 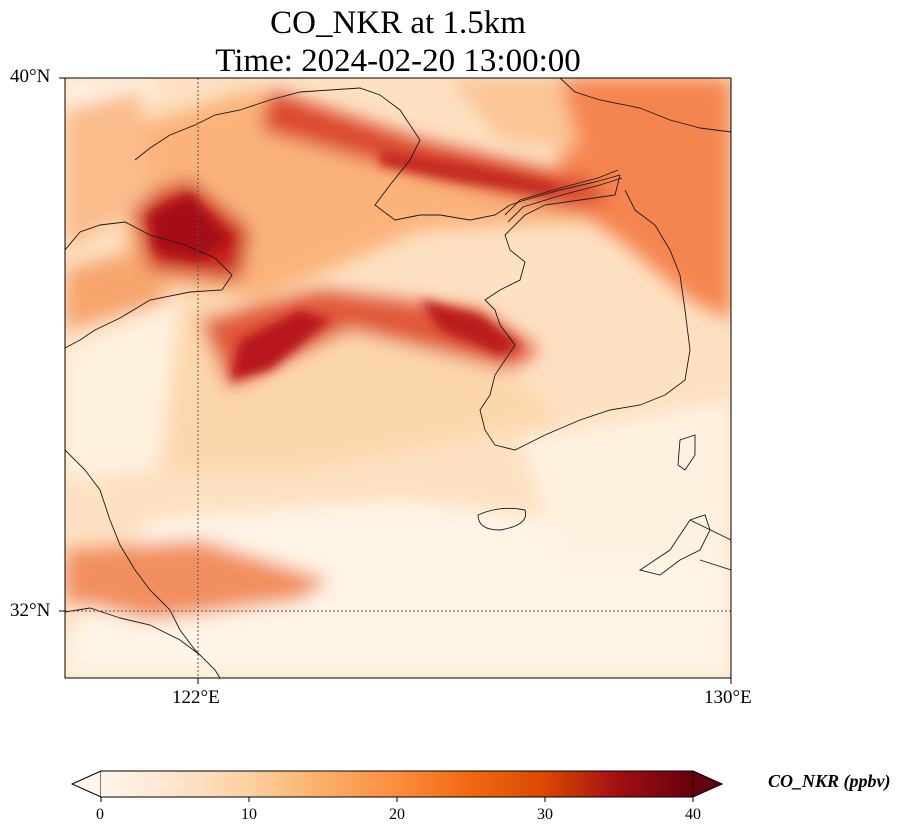 I want to click on lat-tick-label-40: 40°N, so click(x=30, y=76).